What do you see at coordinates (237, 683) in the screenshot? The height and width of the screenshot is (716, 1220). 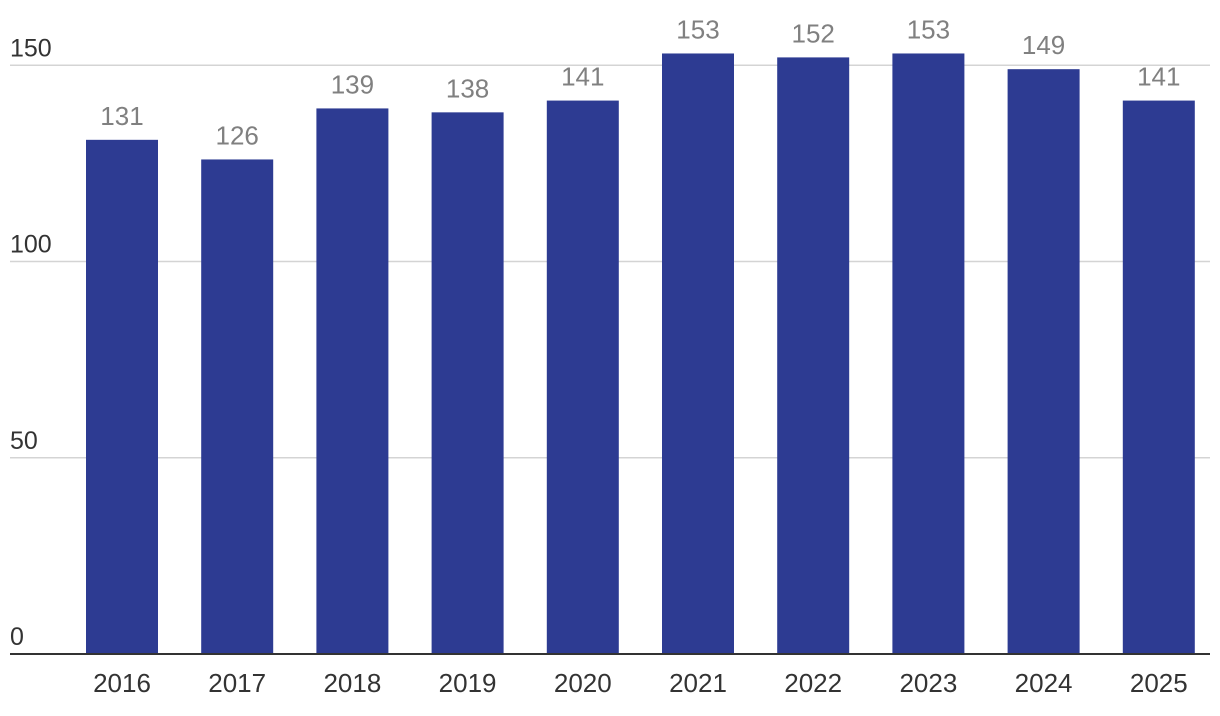 I see `x-tick-label: 2017` at bounding box center [237, 683].